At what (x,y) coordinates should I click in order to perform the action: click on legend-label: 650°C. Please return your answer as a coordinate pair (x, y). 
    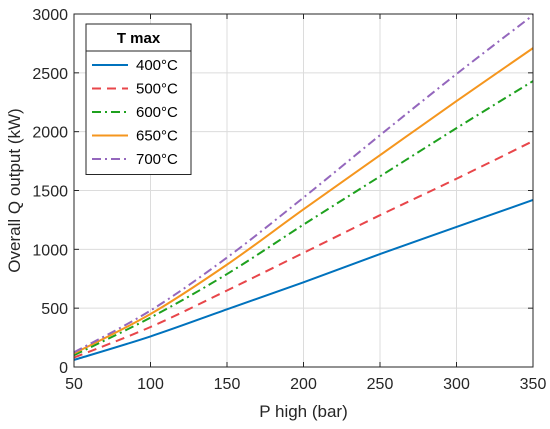
    Looking at the image, I should click on (157, 136).